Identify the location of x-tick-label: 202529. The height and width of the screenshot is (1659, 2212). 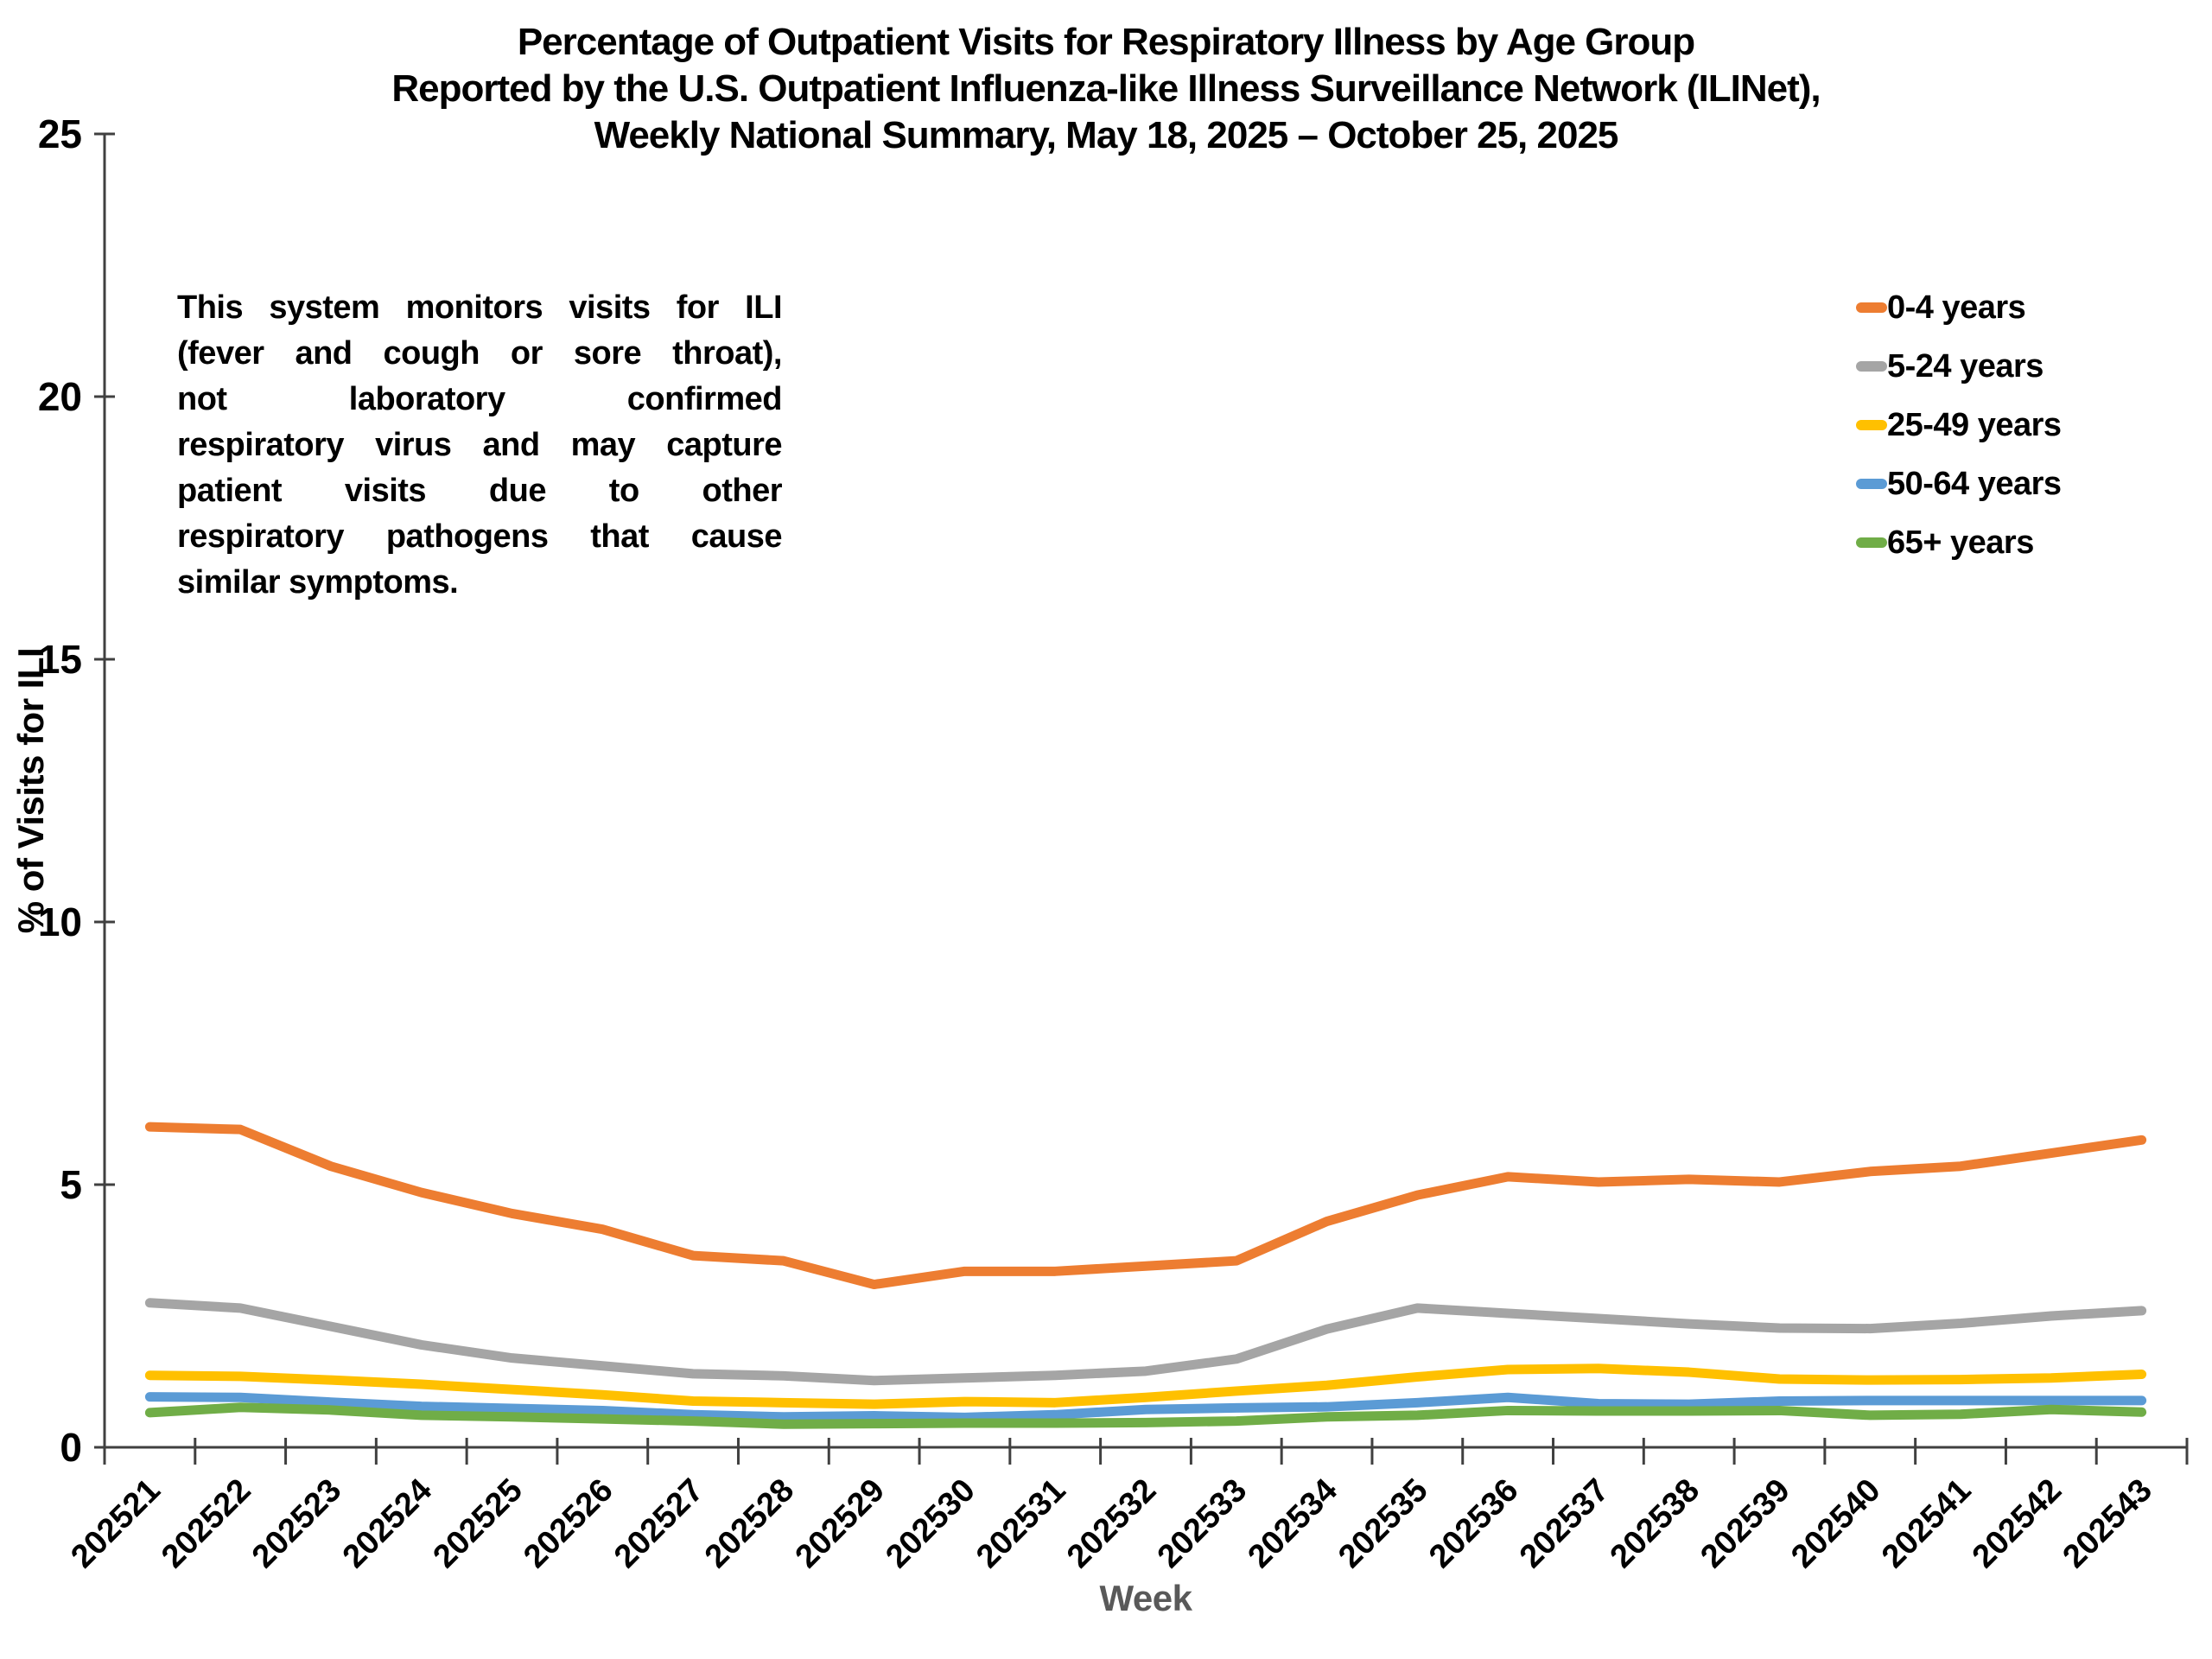
(840, 1523).